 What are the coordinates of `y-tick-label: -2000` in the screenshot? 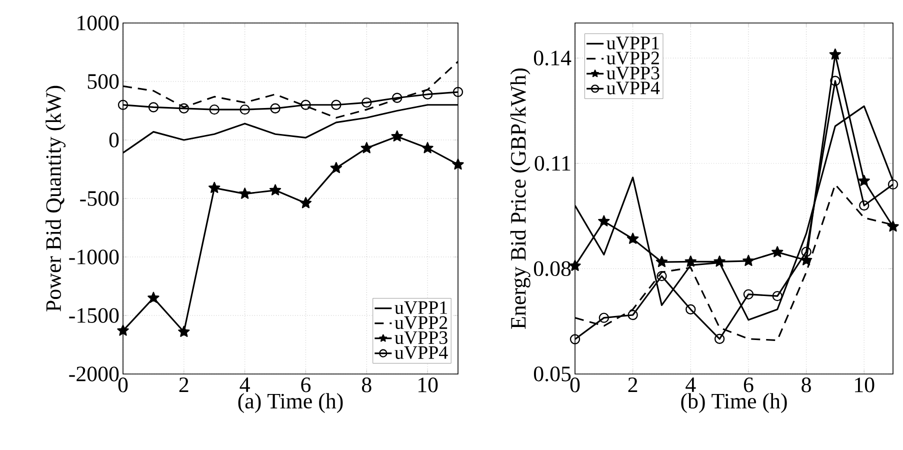 It's located at (94, 374).